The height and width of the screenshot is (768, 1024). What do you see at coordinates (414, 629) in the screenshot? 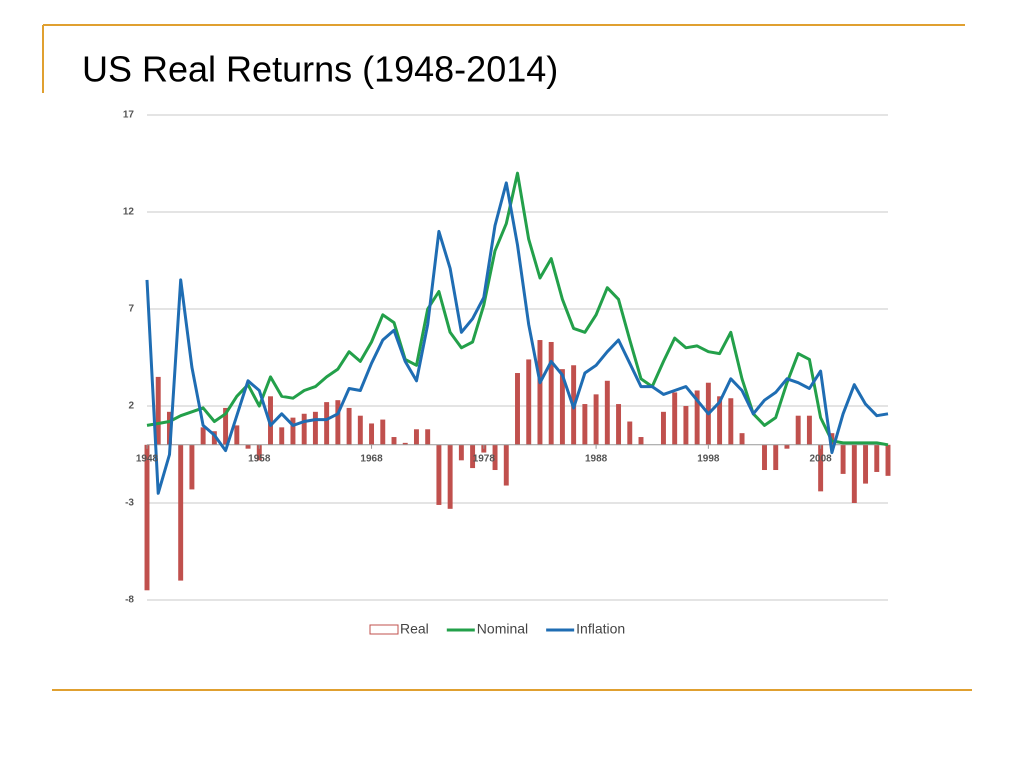
I see `legend-label: Real` at bounding box center [414, 629].